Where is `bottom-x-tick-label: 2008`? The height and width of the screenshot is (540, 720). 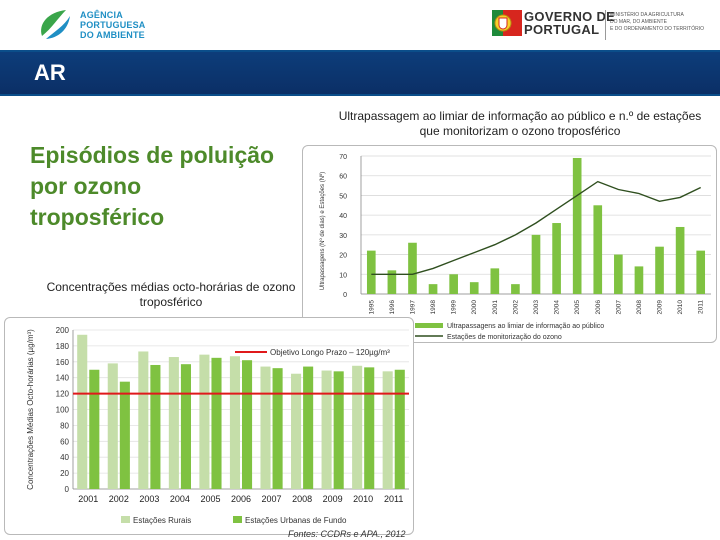
bottom-x-tick-label: 2008 is located at coordinates (302, 499).